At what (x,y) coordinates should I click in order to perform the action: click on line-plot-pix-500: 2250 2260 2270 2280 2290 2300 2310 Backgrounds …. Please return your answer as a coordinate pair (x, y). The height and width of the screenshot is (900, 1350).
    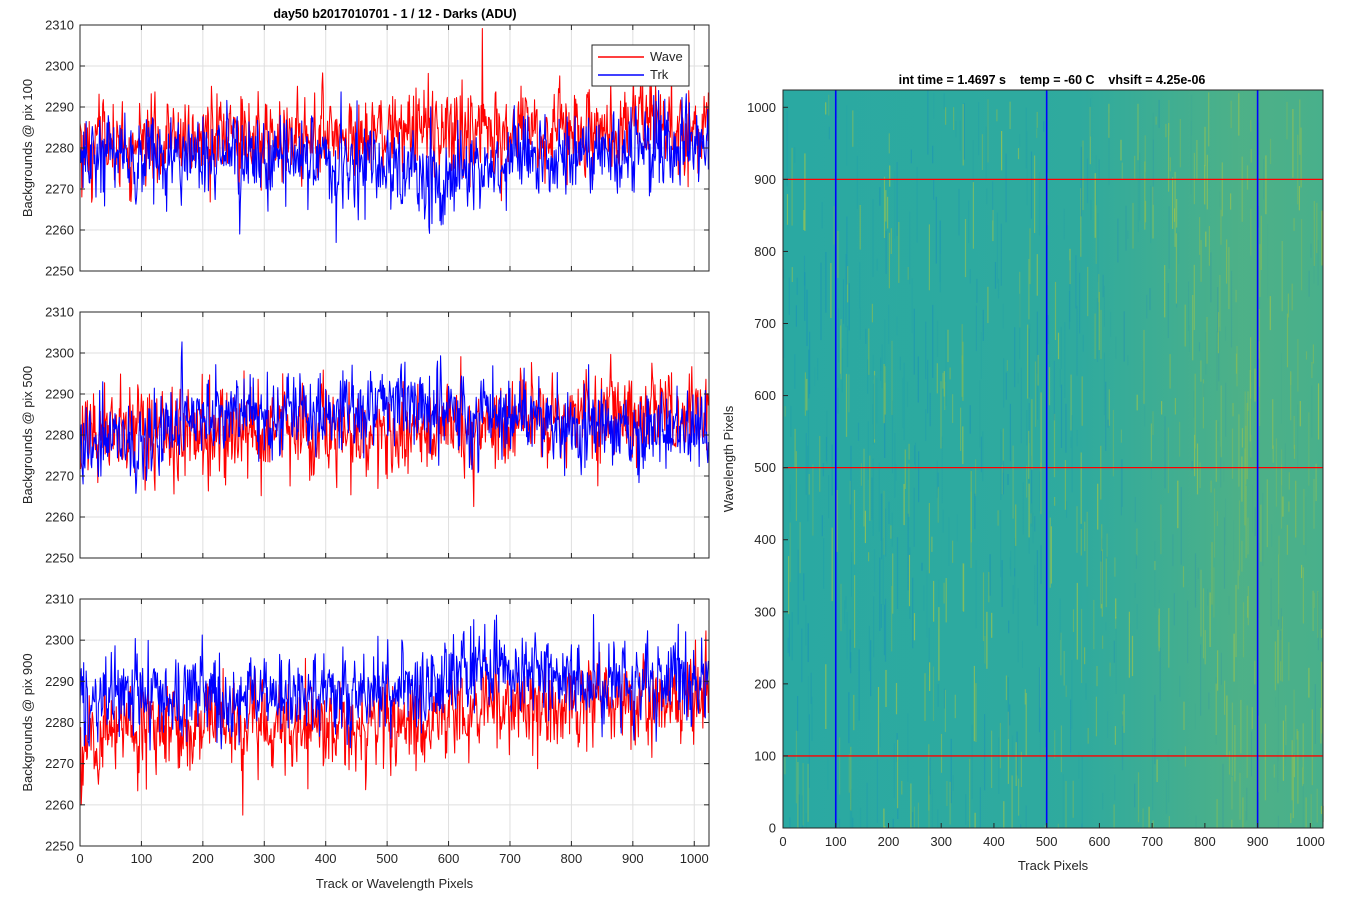
    Looking at the image, I should click on (365, 435).